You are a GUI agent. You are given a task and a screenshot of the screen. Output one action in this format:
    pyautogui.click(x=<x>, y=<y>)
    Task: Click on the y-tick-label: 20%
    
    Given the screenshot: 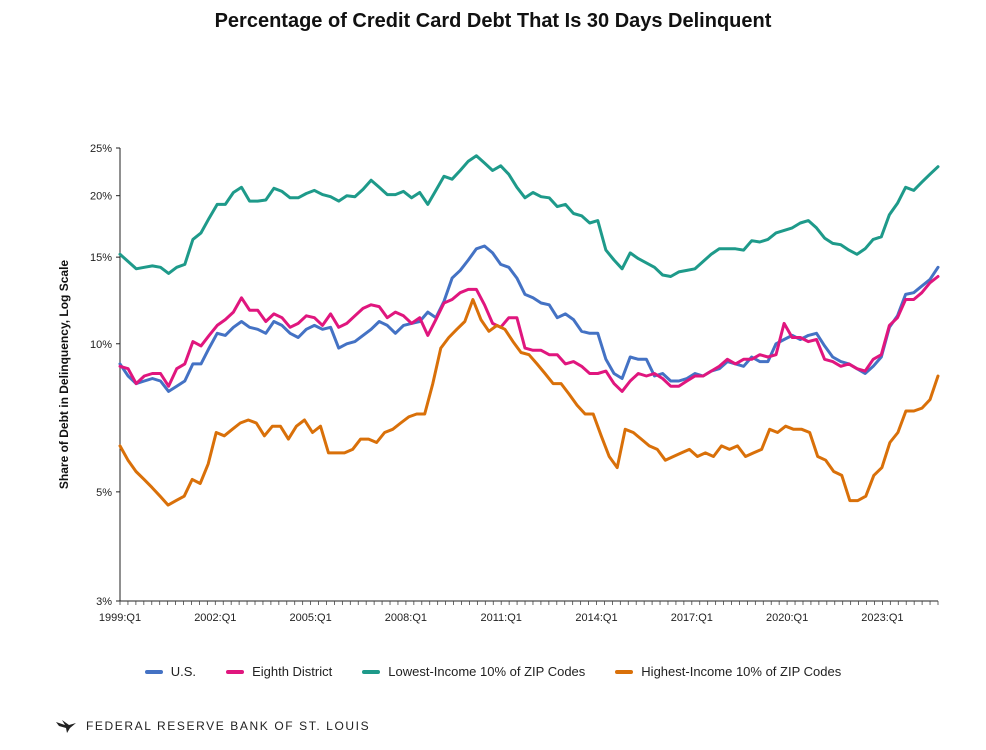 What is the action you would take?
    pyautogui.click(x=101, y=197)
    